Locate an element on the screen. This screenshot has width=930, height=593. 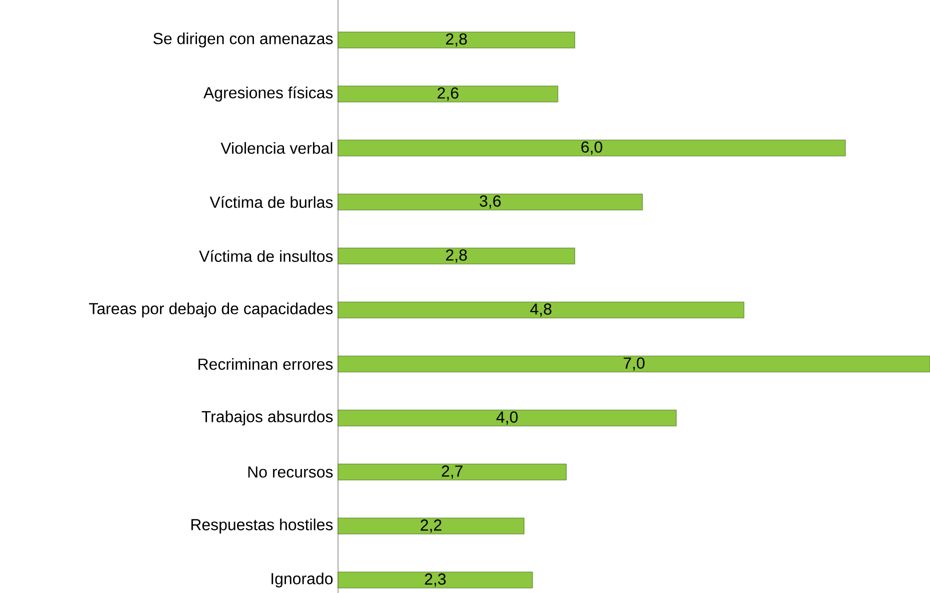
data-label: 6,0 is located at coordinates (591, 148).